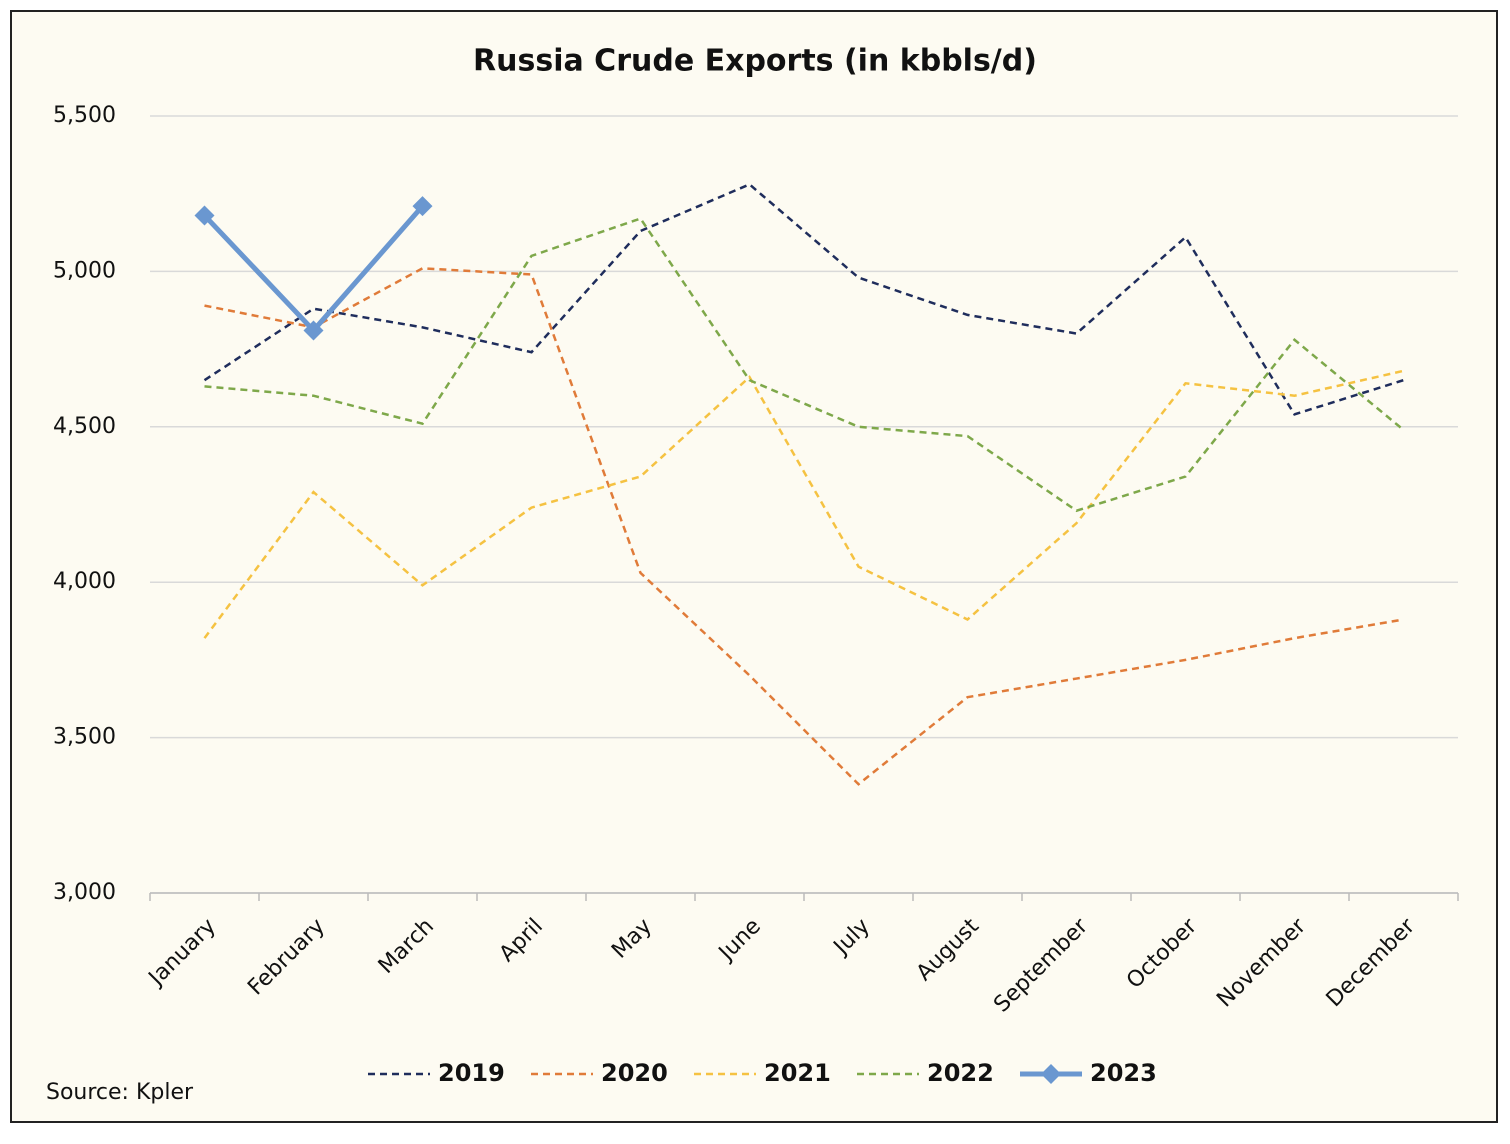 This screenshot has width=1510, height=1144. Describe the element at coordinates (84, 270) in the screenshot. I see `y-tick-label: 5,000` at that location.